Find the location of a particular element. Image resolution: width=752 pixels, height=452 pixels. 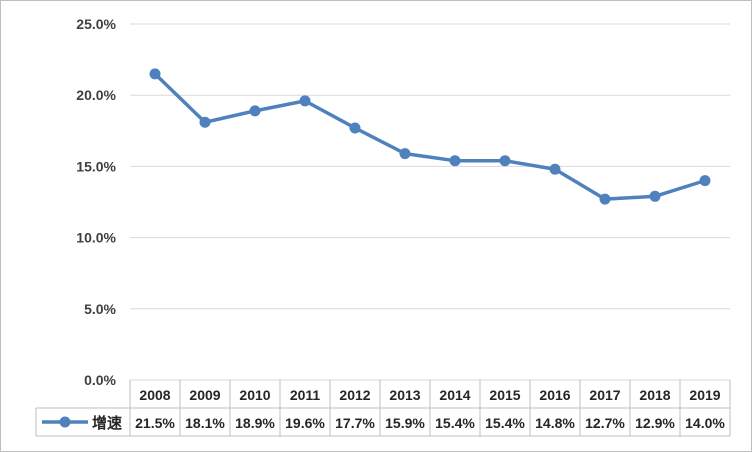

x-tick-label: 2009 is located at coordinates (204, 395).